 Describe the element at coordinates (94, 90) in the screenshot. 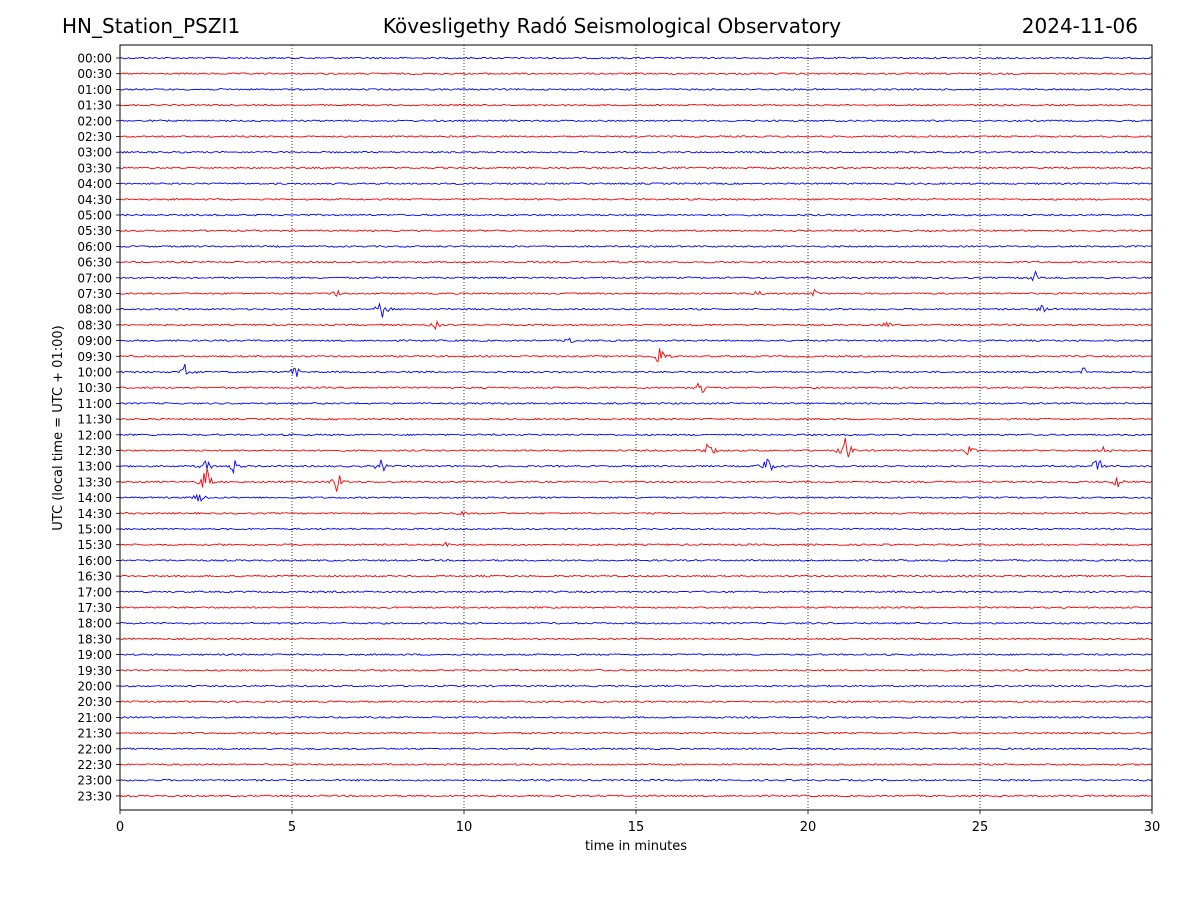

I see `y-tick-label: 01:00` at that location.